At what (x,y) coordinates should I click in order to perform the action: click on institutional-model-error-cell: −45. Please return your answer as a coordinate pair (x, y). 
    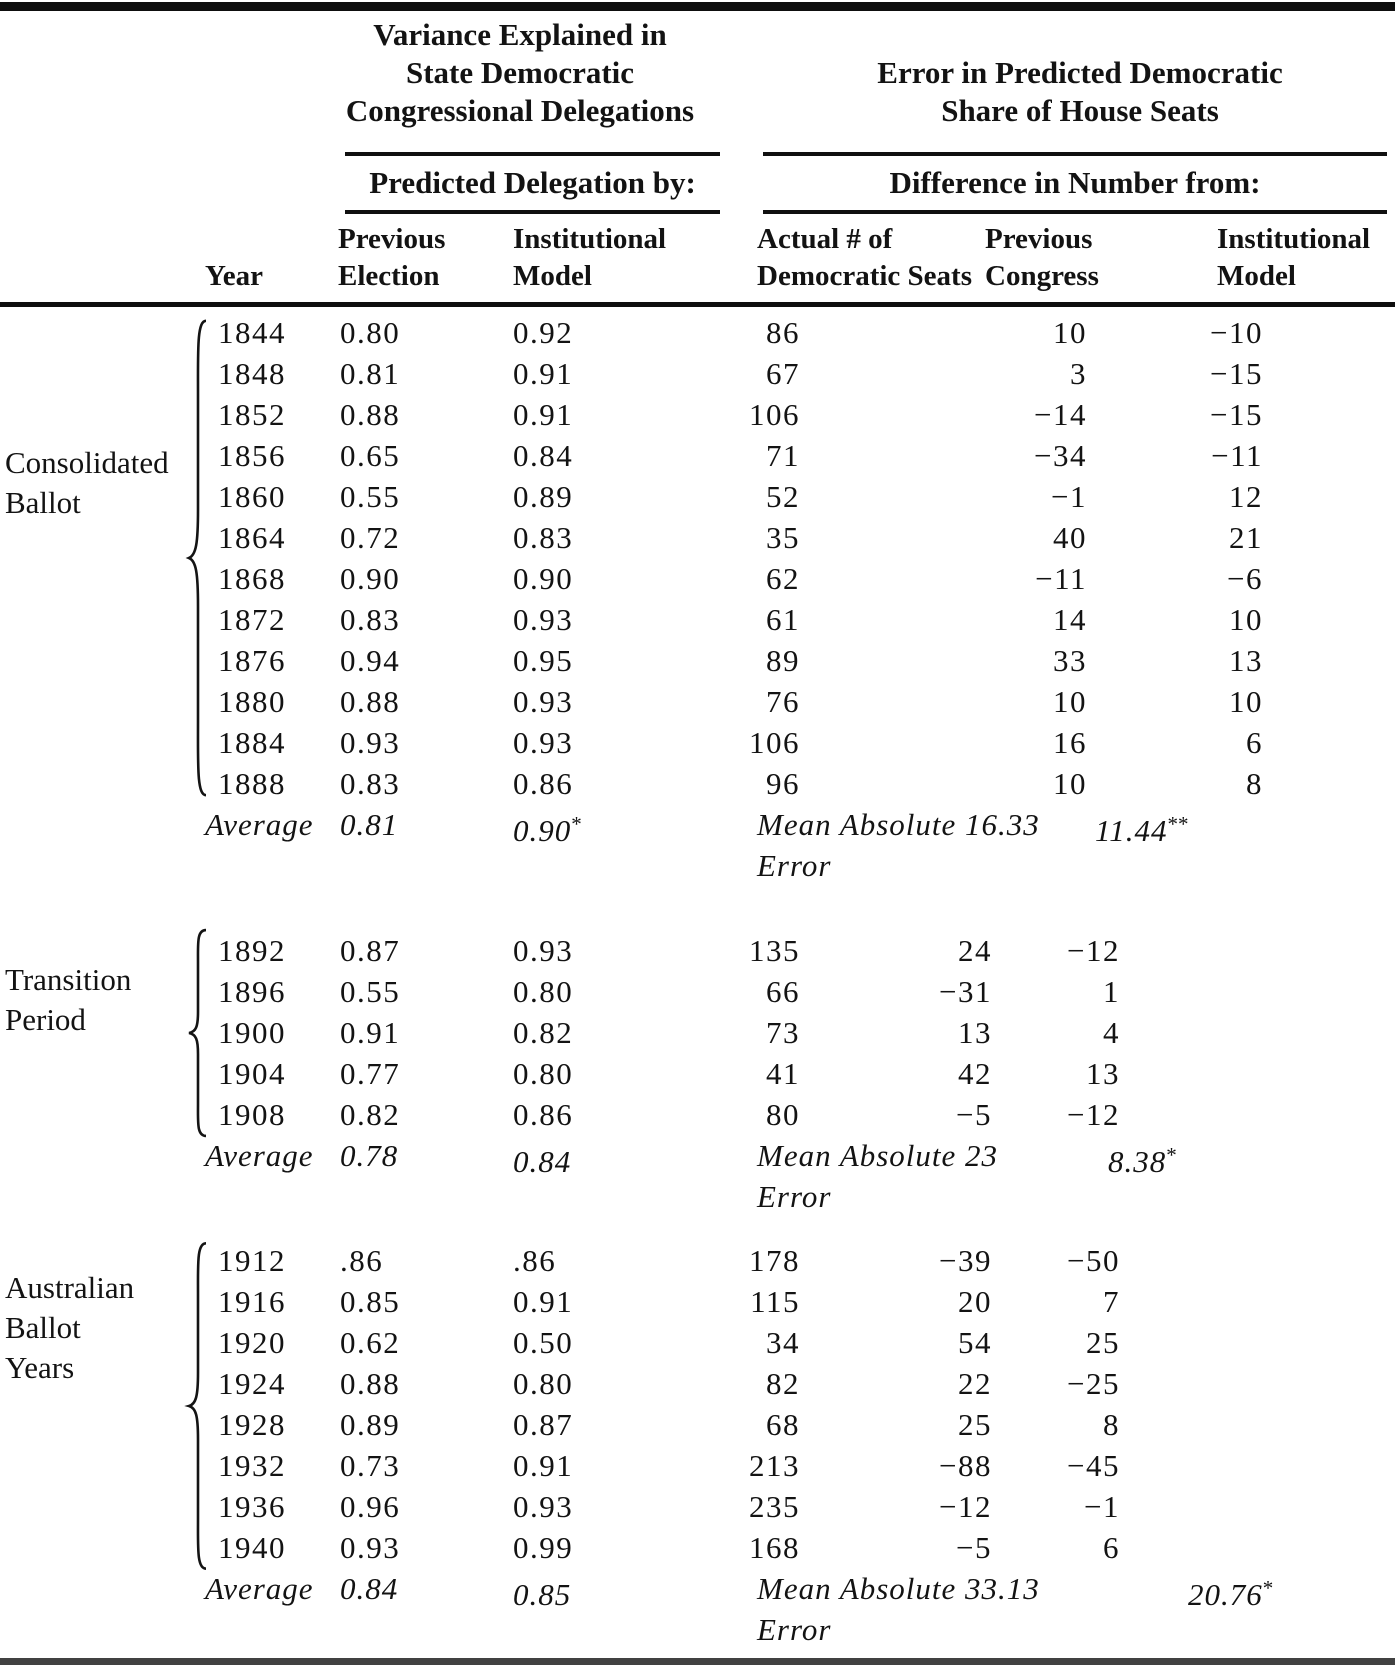
    Looking at the image, I should click on (1093, 1465).